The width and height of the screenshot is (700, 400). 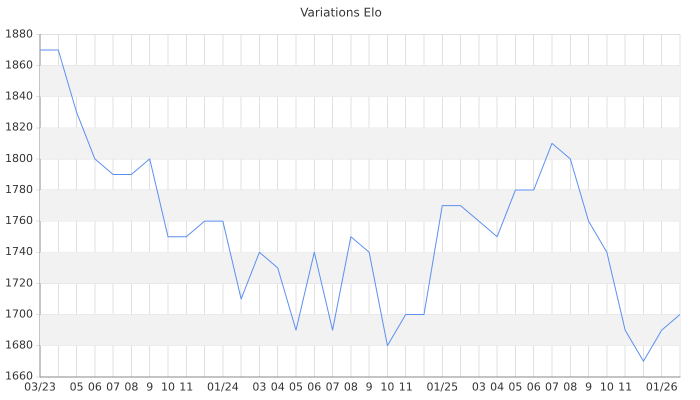 What do you see at coordinates (18, 33) in the screenshot?
I see `y-tick-label: 1880` at bounding box center [18, 33].